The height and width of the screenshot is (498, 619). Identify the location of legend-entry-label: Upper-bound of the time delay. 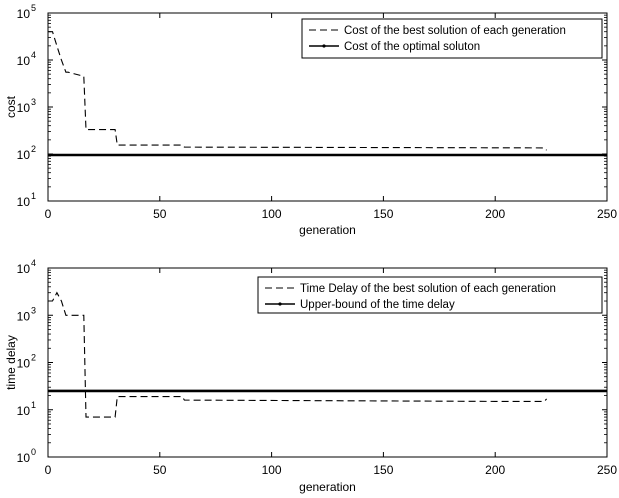
(377, 305).